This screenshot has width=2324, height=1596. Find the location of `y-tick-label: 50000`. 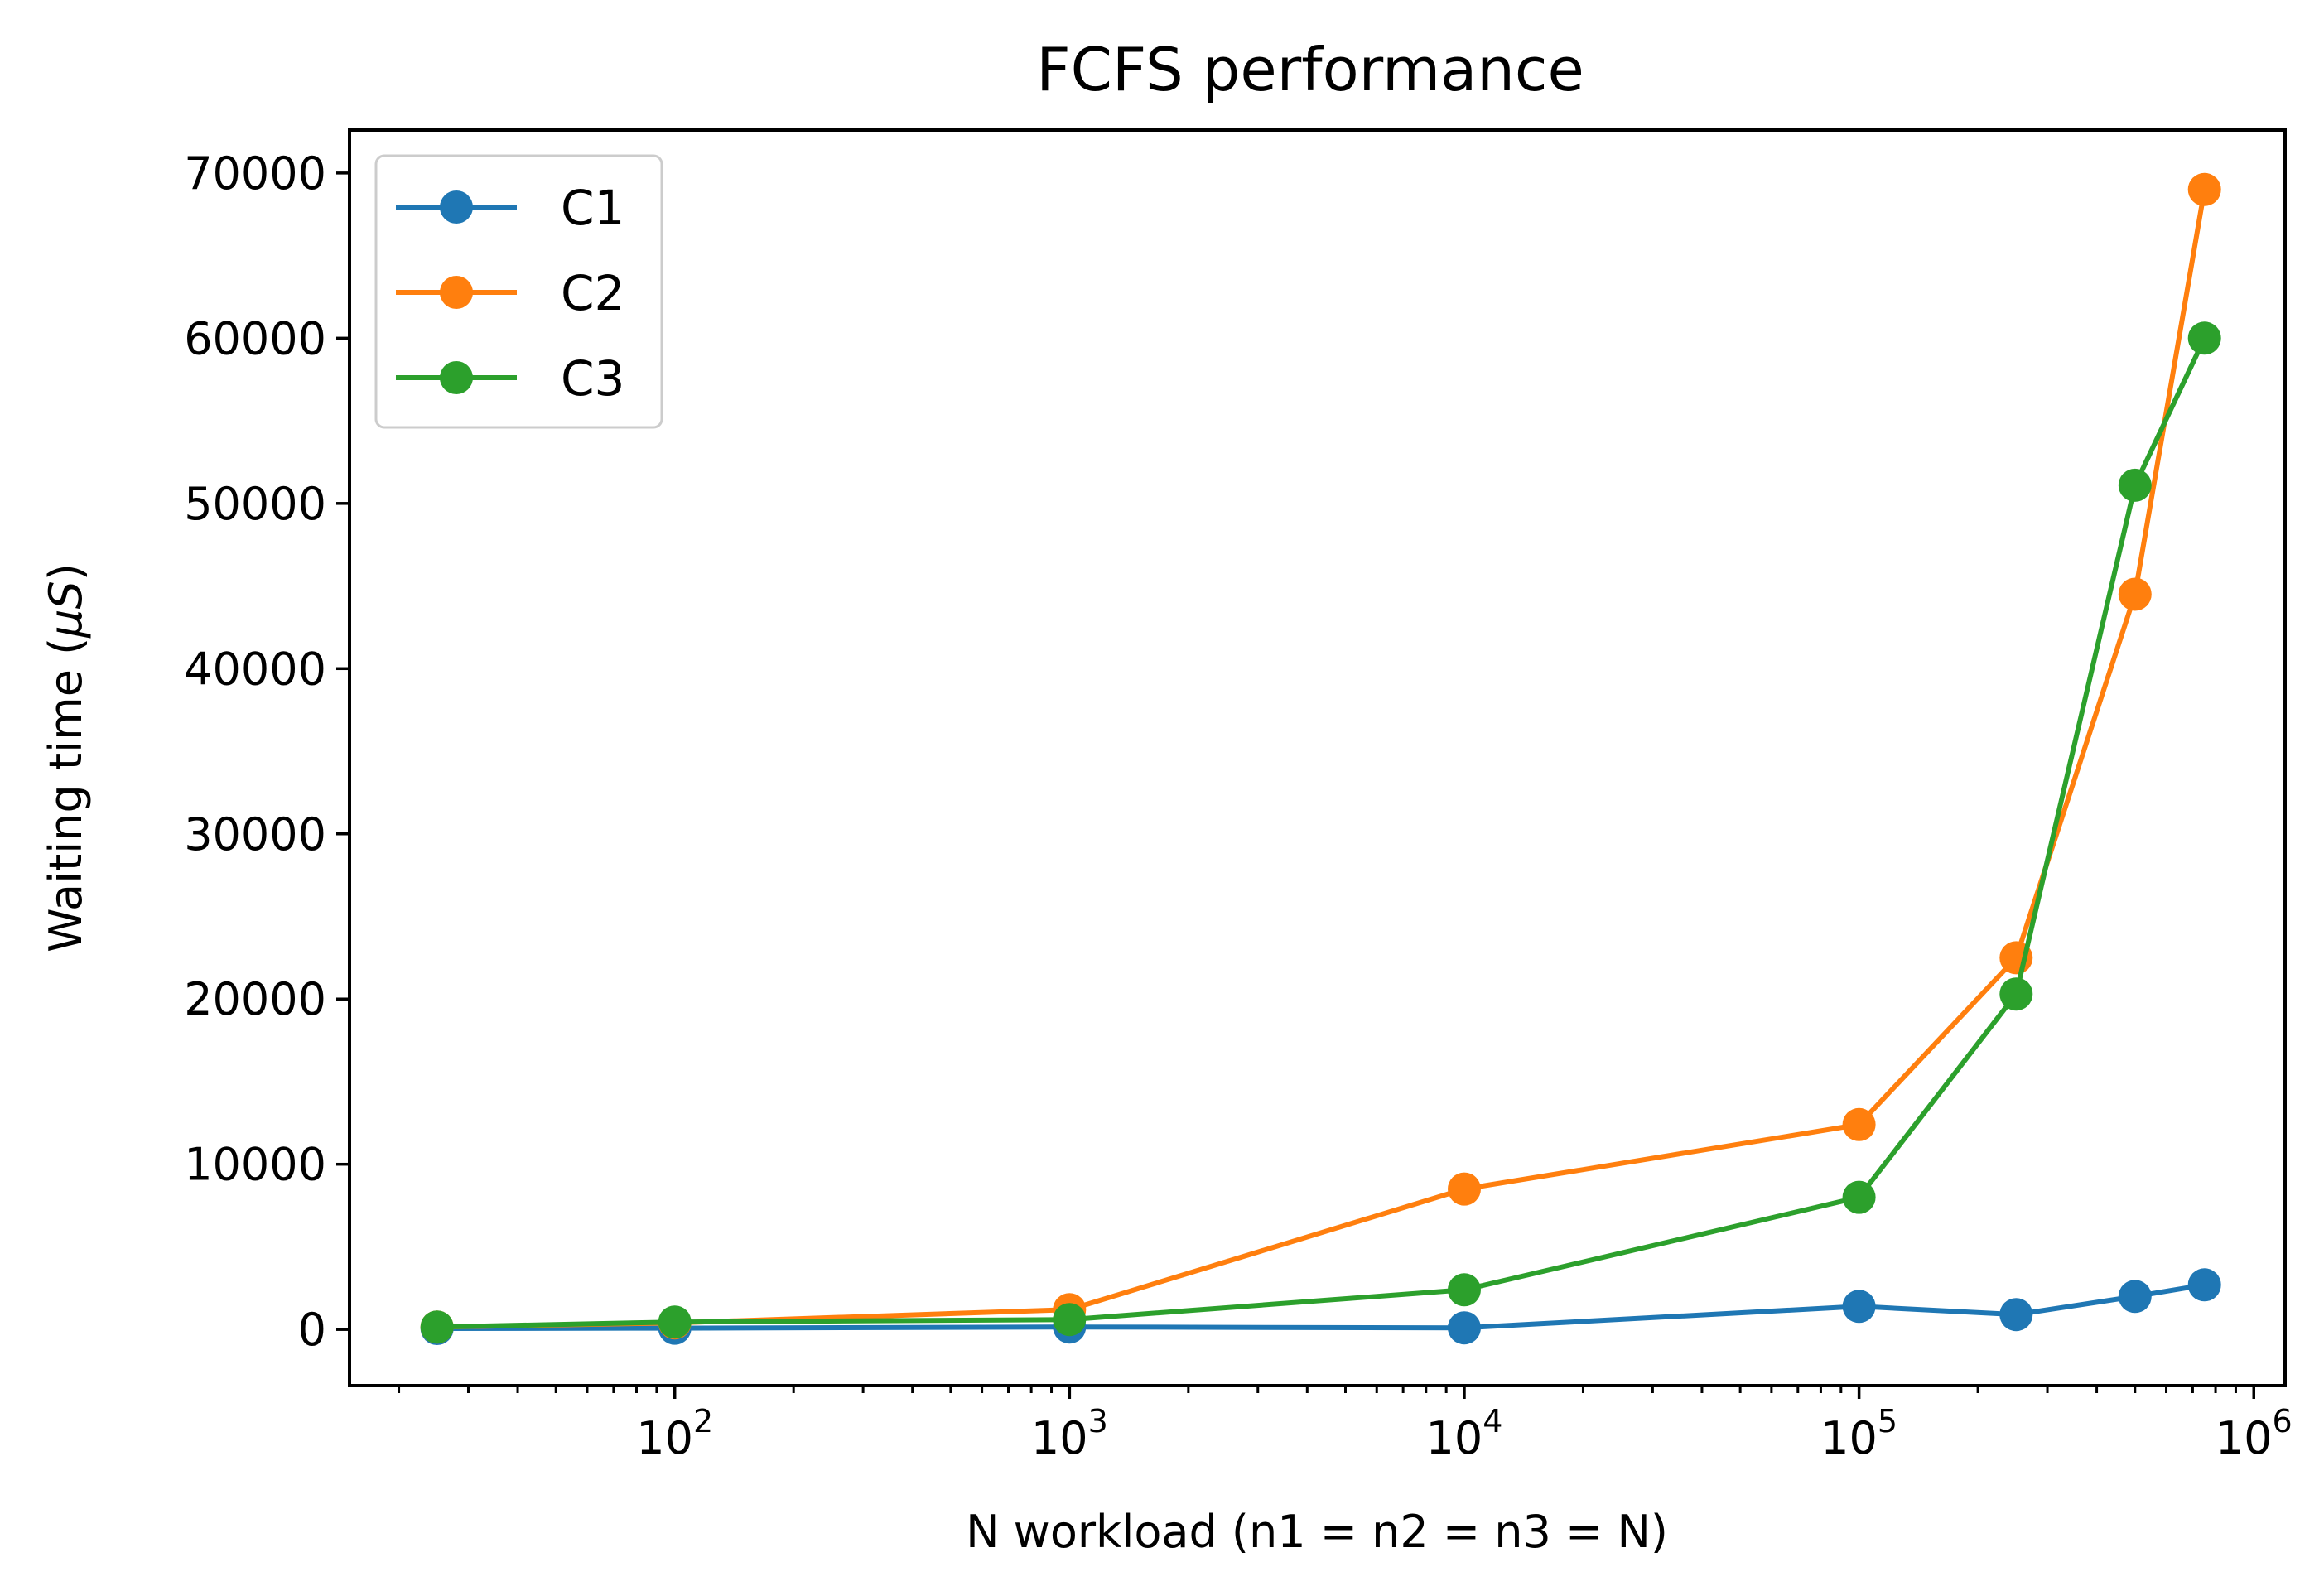

y-tick-label: 50000 is located at coordinates (255, 504).